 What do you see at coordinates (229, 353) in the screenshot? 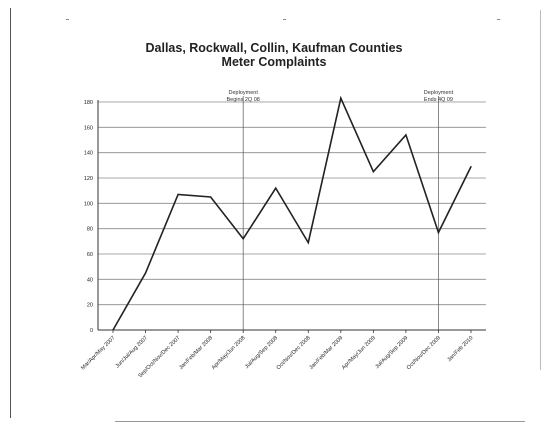
I see `x-tick-label: Apr/May/Jun 2008` at bounding box center [229, 353].